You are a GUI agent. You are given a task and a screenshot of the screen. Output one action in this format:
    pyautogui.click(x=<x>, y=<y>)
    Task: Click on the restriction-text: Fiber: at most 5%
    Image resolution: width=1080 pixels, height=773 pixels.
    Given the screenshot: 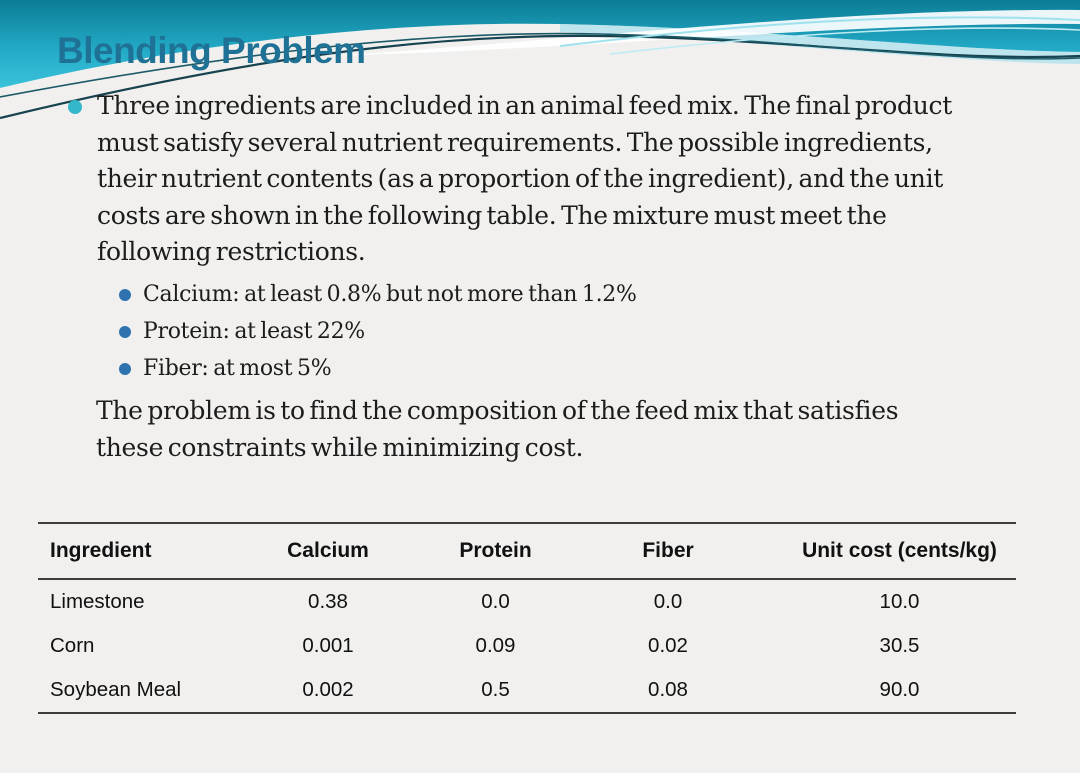 What is the action you would take?
    pyautogui.click(x=237, y=368)
    